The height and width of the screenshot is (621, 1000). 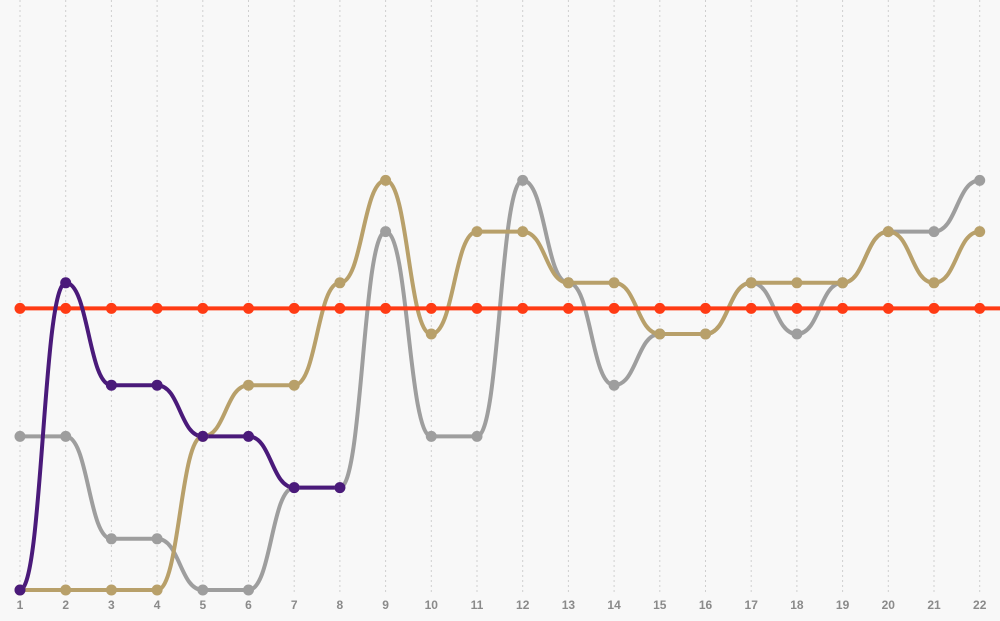 I want to click on series-3-point-x3, so click(x=111, y=308).